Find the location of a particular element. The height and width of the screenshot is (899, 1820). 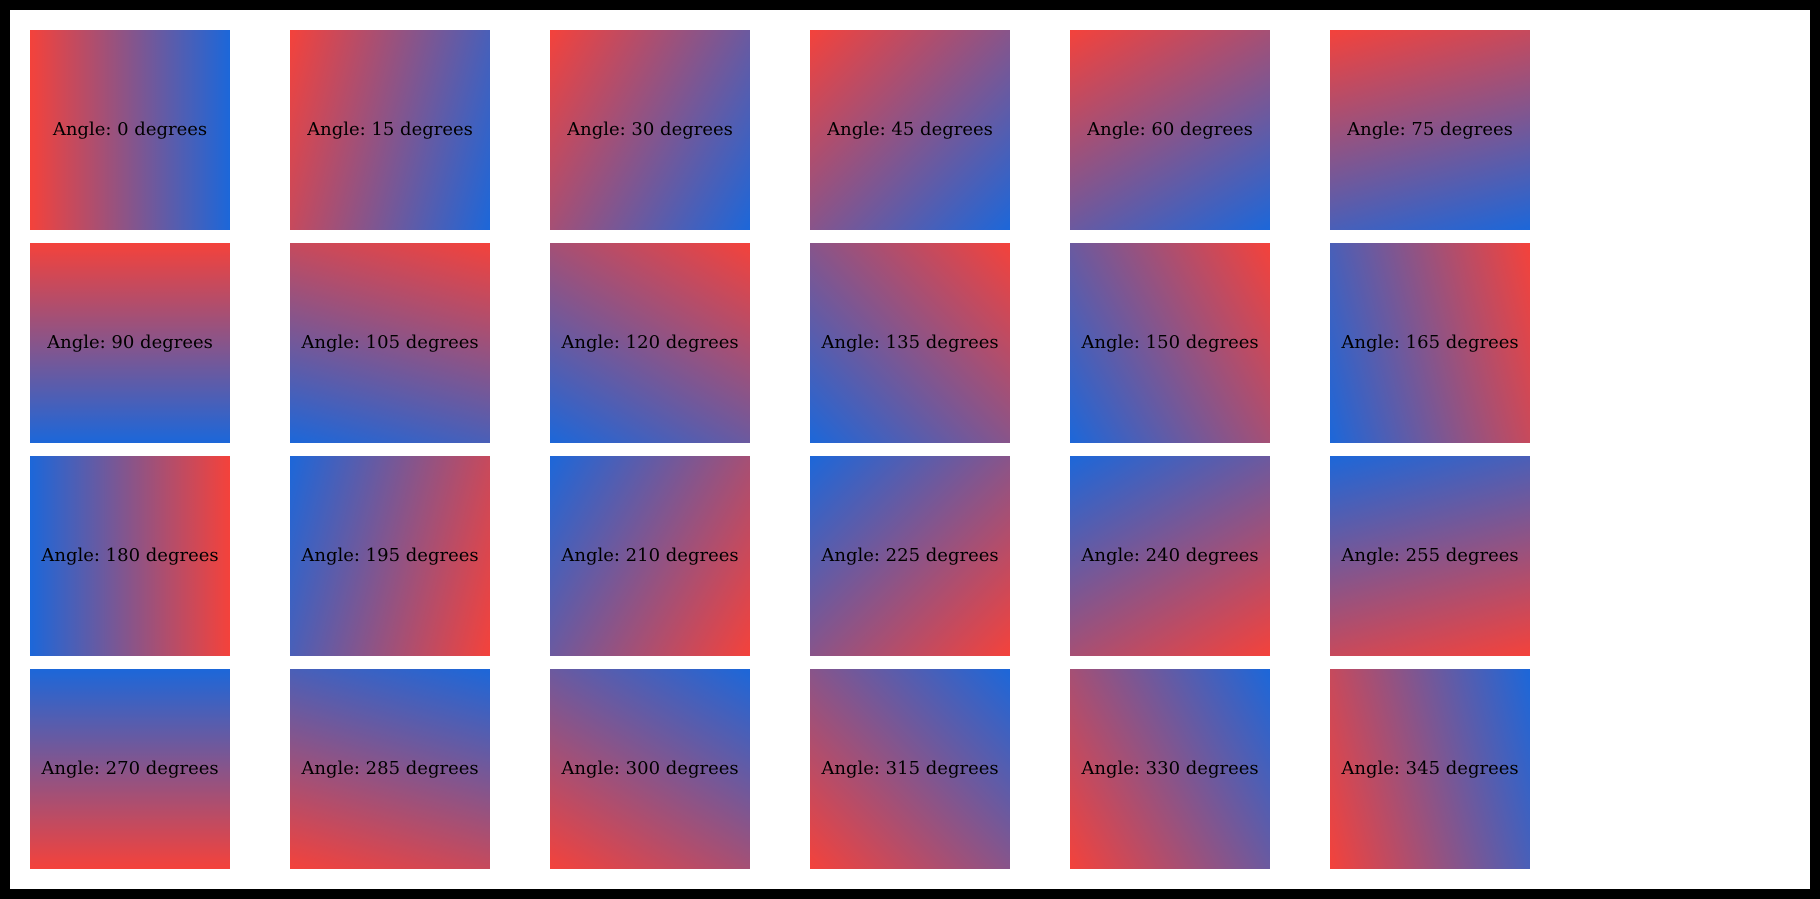

tile-label: Angle: 75 degrees is located at coordinates (1430, 129).